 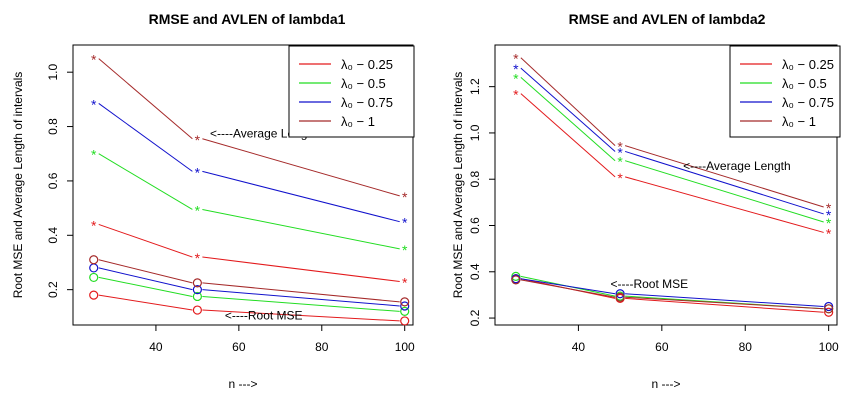 What do you see at coordinates (458, 185) in the screenshot?
I see `y-axis-label: Root MSE and Average Length of intervals` at bounding box center [458, 185].